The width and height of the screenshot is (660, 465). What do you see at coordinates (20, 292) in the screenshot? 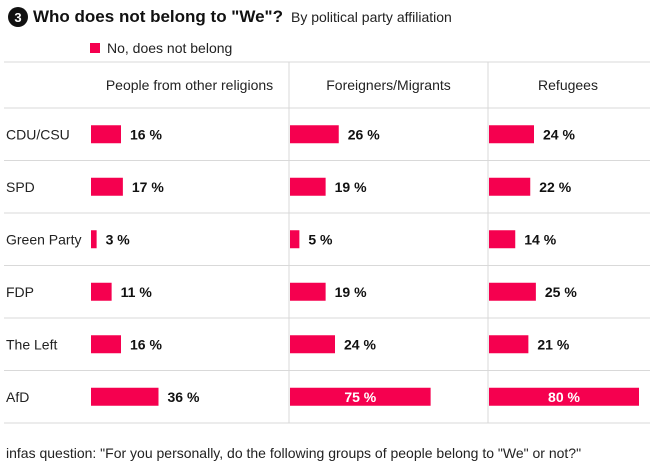
I see `row-label-fdp: FDP` at bounding box center [20, 292].